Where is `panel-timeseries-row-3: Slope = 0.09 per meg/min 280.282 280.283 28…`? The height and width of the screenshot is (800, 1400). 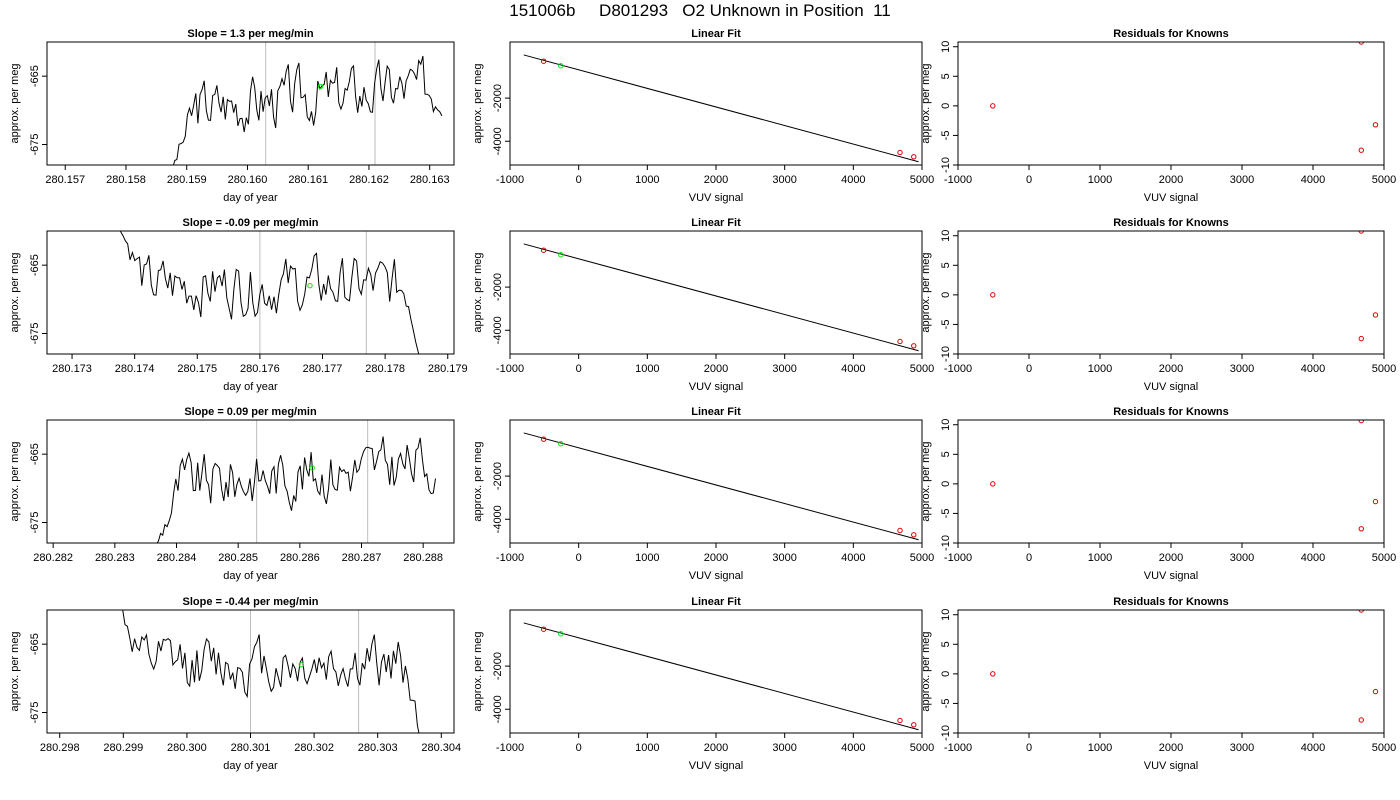 panel-timeseries-row-3: Slope = 0.09 per meg/min 280.282 280.283 28… is located at coordinates (232, 494).